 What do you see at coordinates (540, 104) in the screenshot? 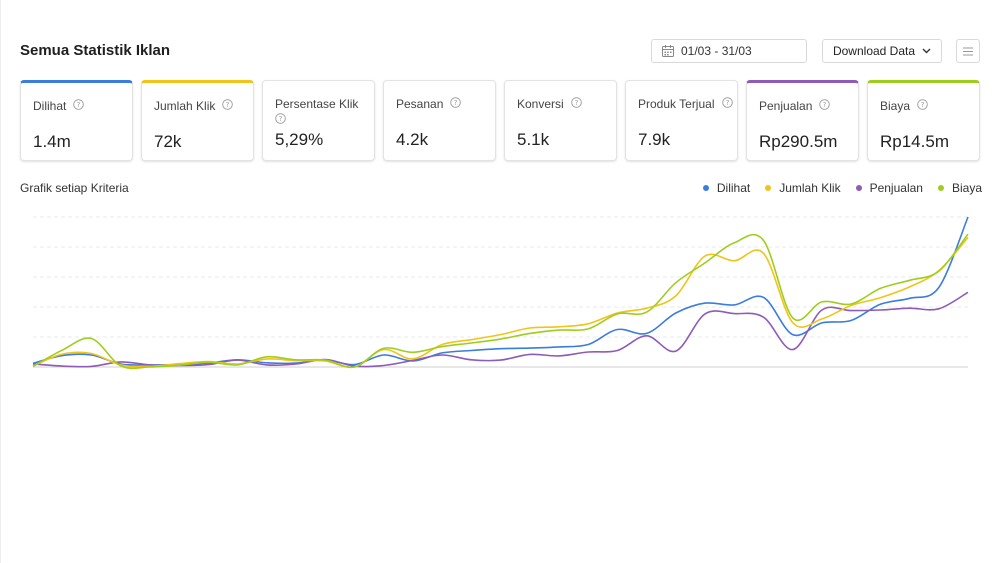
I see `metric-label: Konversi` at bounding box center [540, 104].